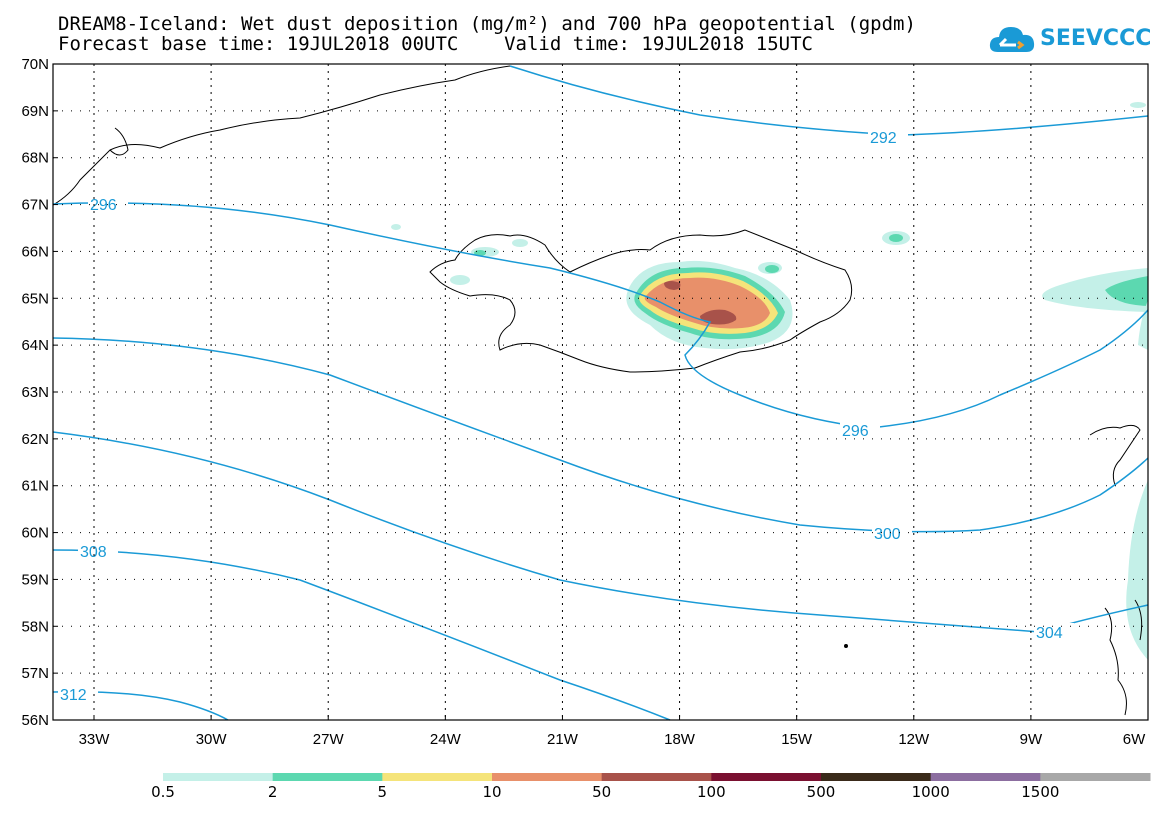  I want to click on latitude-label: 70N, so click(35, 64).